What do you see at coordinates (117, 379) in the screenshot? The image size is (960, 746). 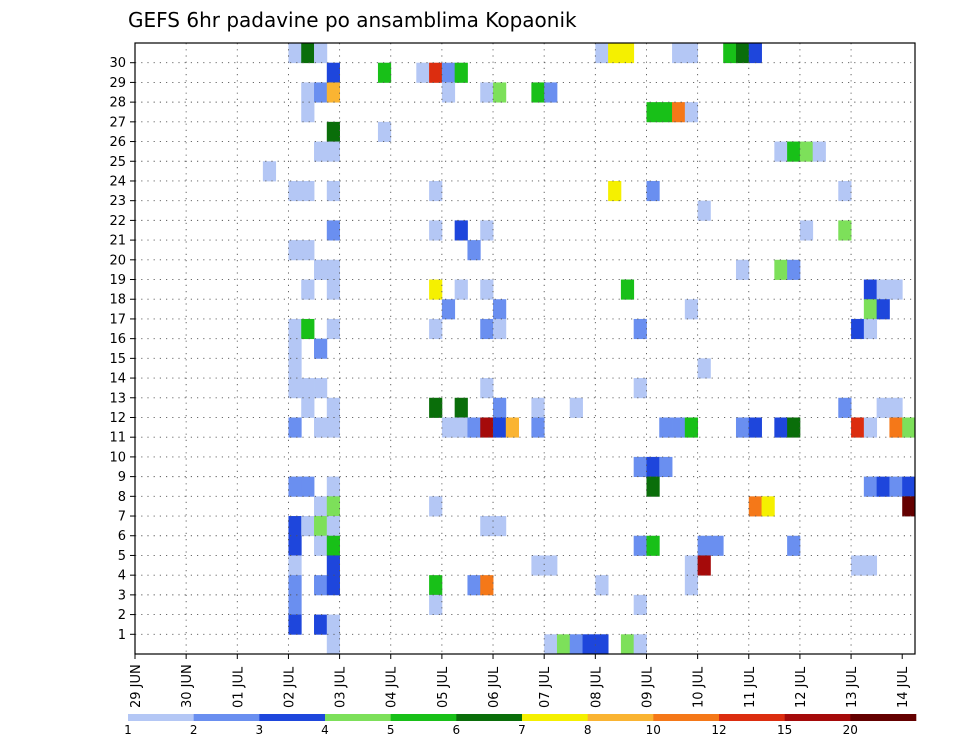 I see `y-tick-label: 14` at bounding box center [117, 379].